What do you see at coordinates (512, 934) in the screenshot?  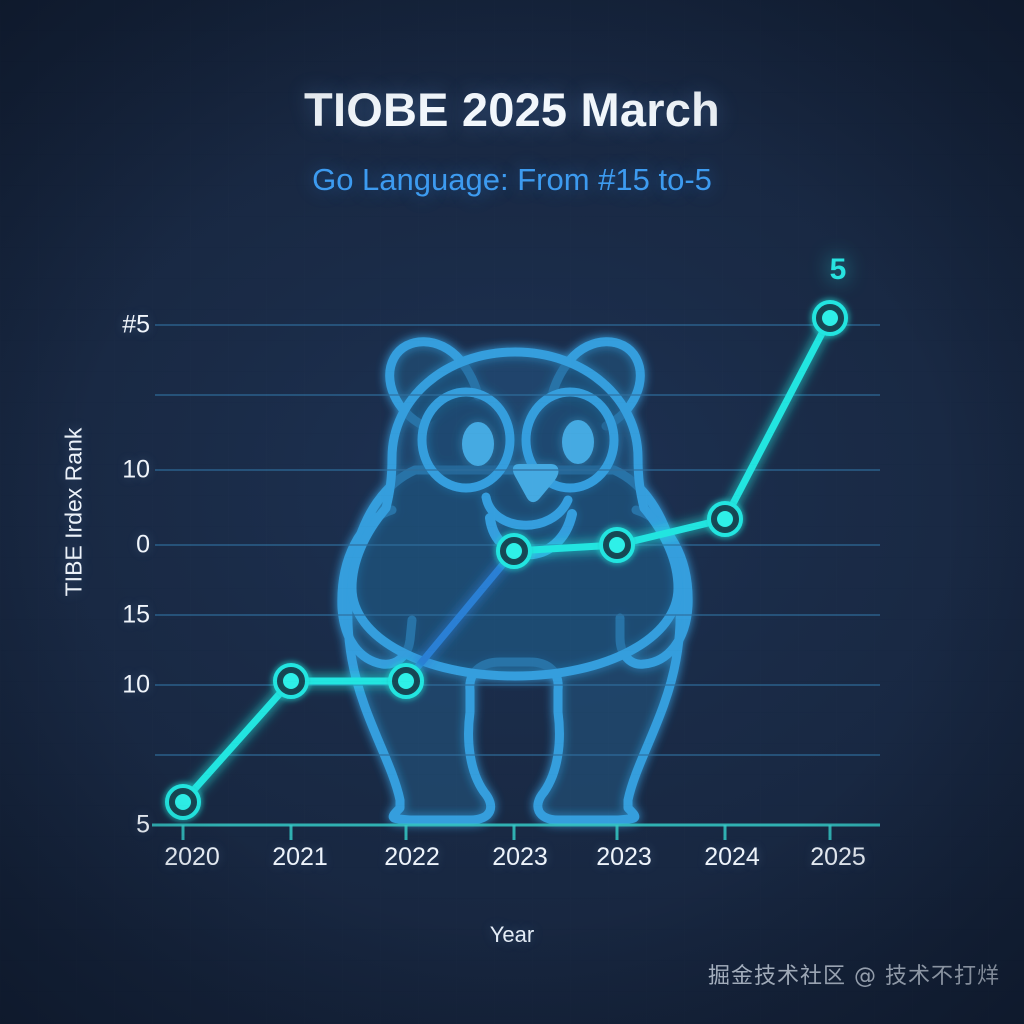 I see `x-axis-label: Year` at bounding box center [512, 934].